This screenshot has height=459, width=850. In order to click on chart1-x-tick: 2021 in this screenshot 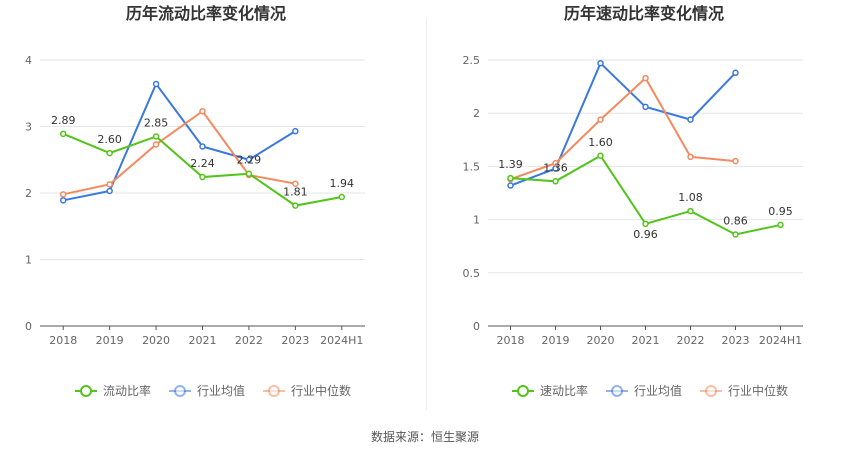, I will do `click(203, 340)`.